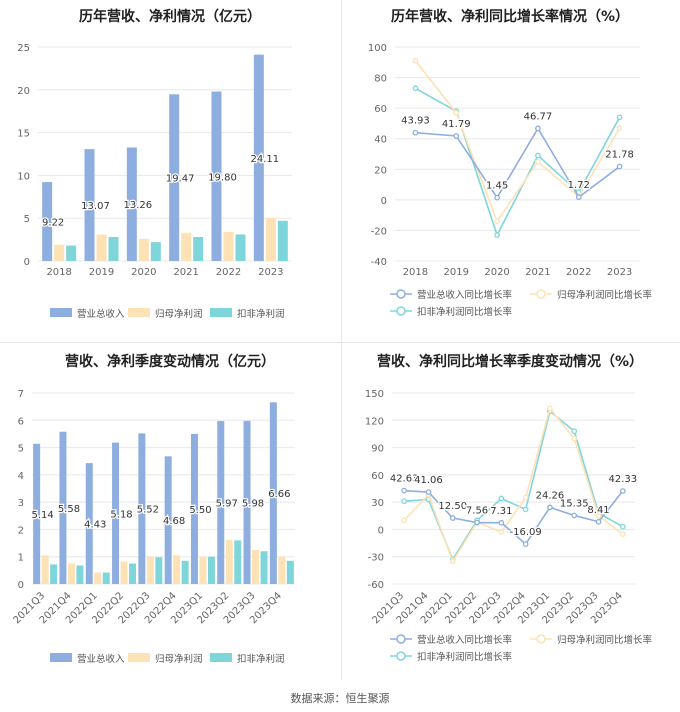 Image resolution: width=680 pixels, height=712 pixels. Describe the element at coordinates (619, 155) in the screenshot. I see `data-label: 21.78` at that location.